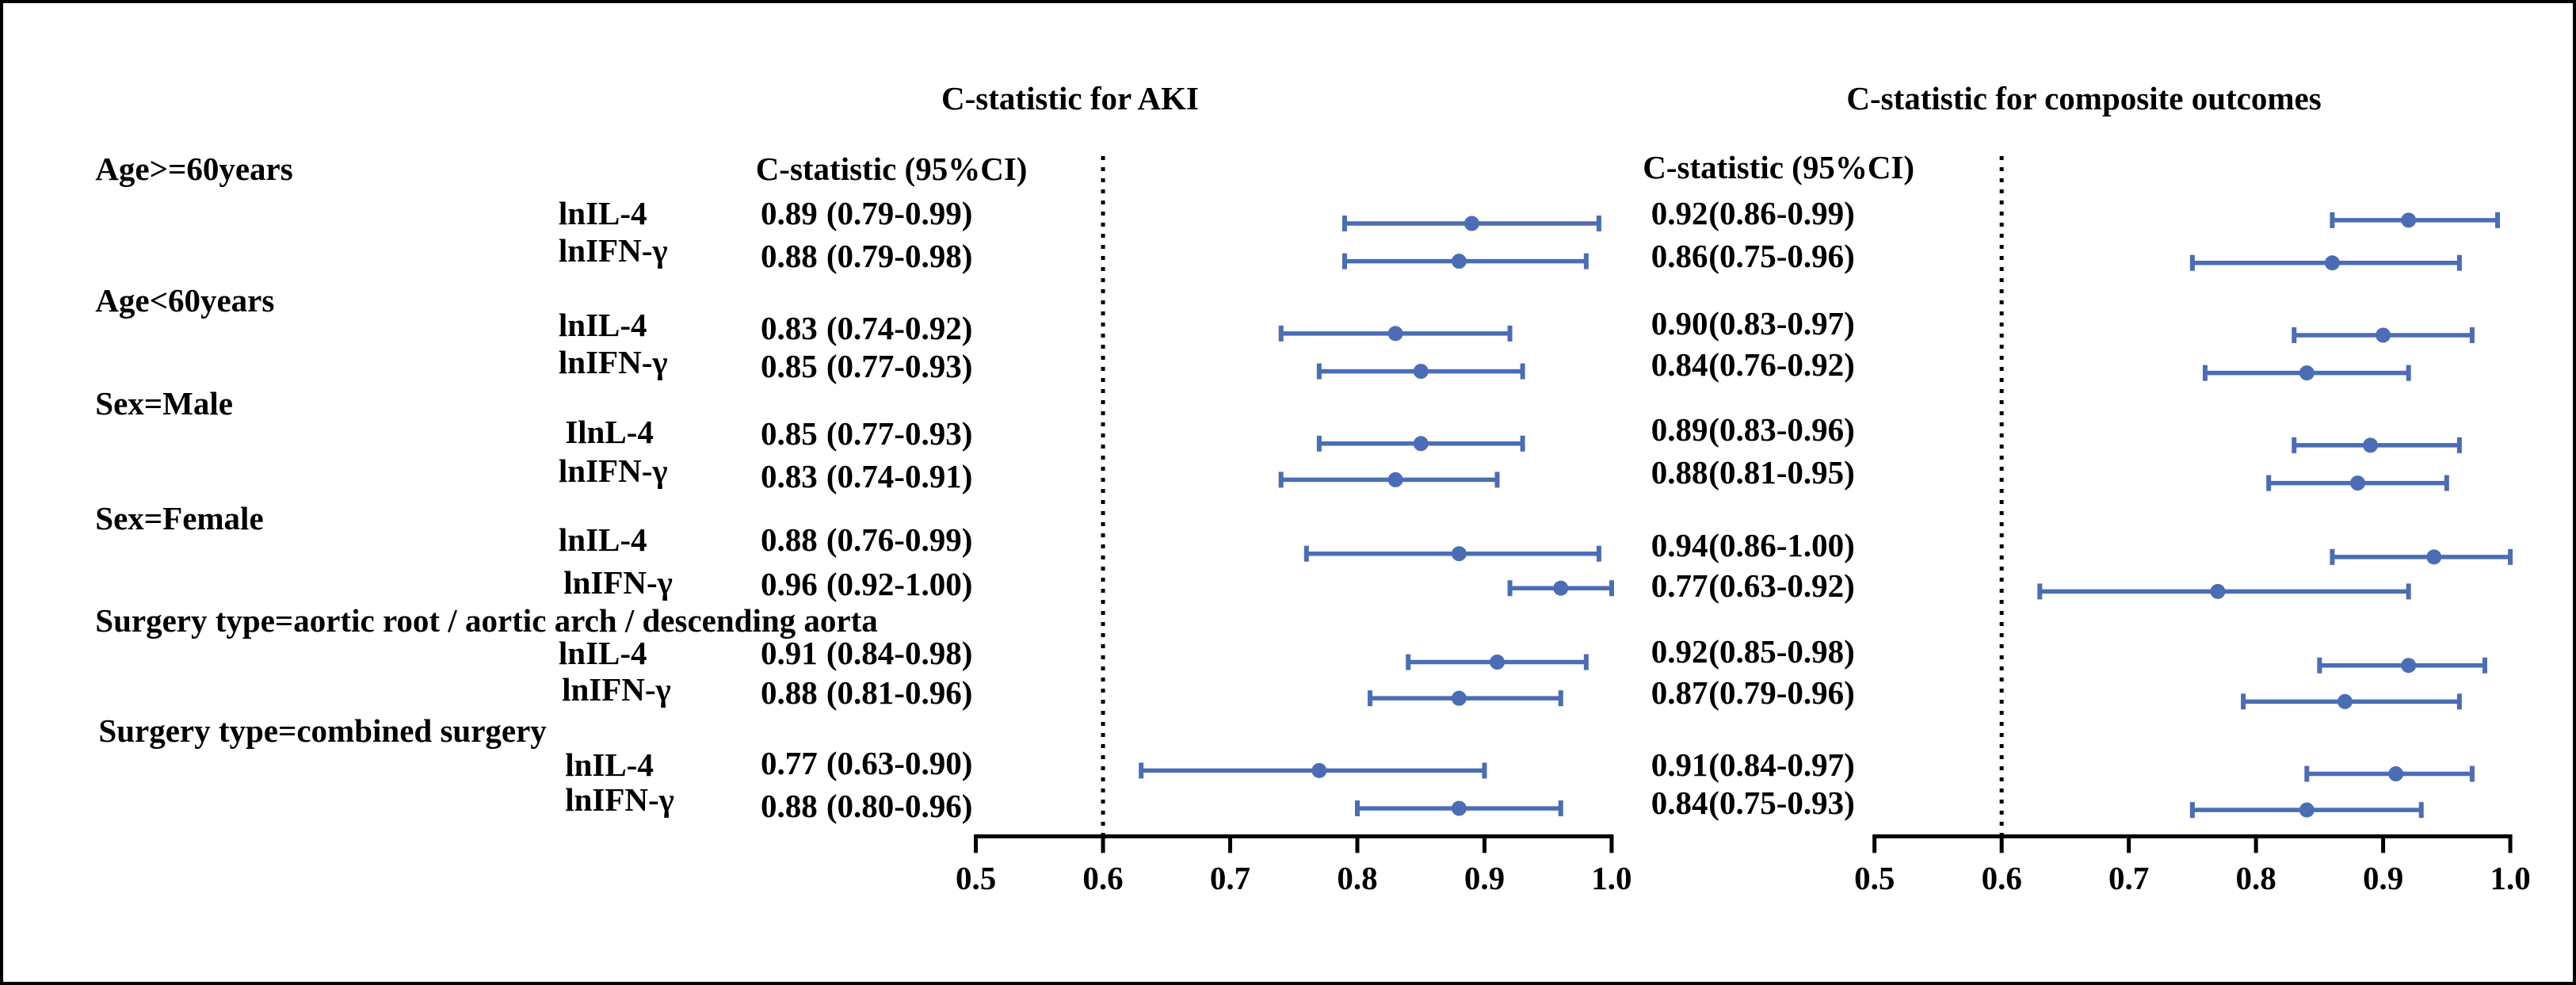 The width and height of the screenshot is (2576, 985). Describe the element at coordinates (899, 540) in the screenshot. I see `ci-value: (0.76-0.99)` at that location.